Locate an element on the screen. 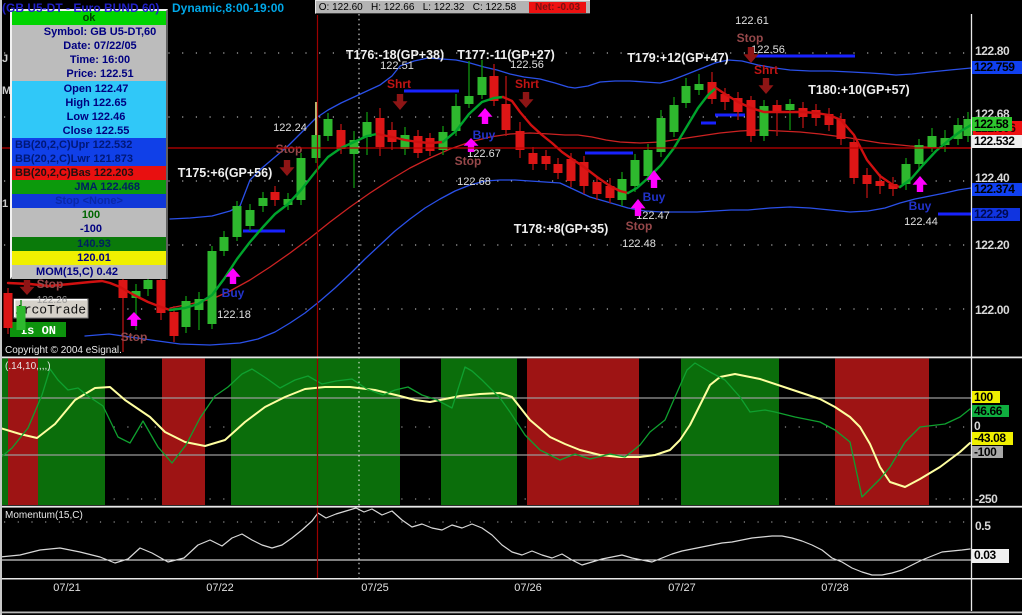 Image resolution: width=1022 pixels, height=615 pixels. svg-text: 122.68 is located at coordinates (474, 182).